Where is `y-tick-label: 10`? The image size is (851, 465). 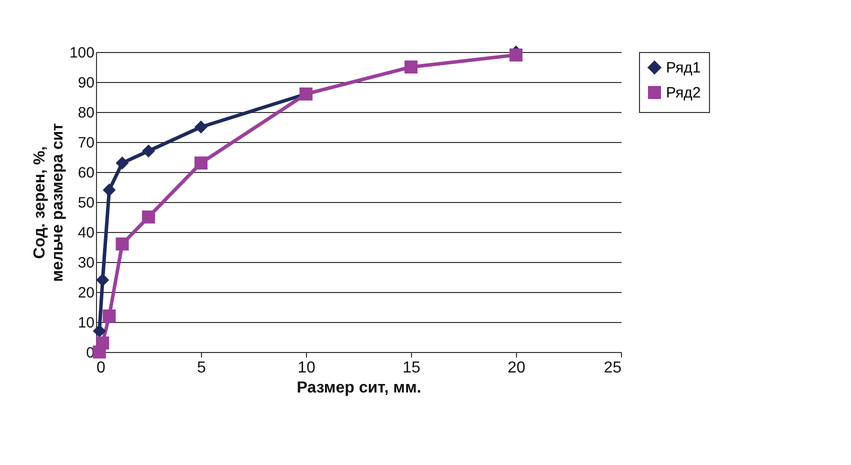 y-tick-label: 10 is located at coordinates (86, 323).